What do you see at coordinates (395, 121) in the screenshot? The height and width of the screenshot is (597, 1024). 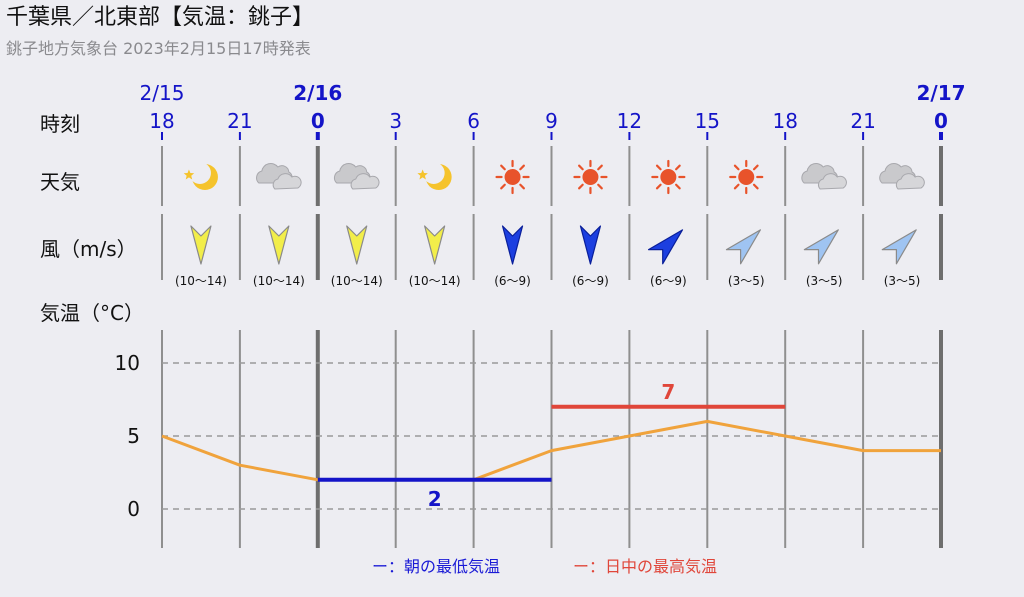 I see `hour-label: 3` at bounding box center [395, 121].